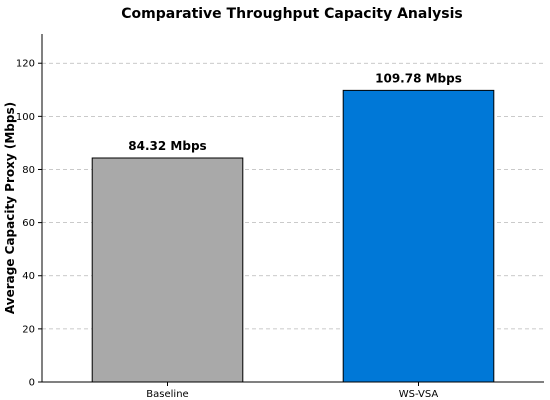 The height and width of the screenshot is (400, 550). What do you see at coordinates (28, 329) in the screenshot?
I see `y-tick-label: 20` at bounding box center [28, 329].